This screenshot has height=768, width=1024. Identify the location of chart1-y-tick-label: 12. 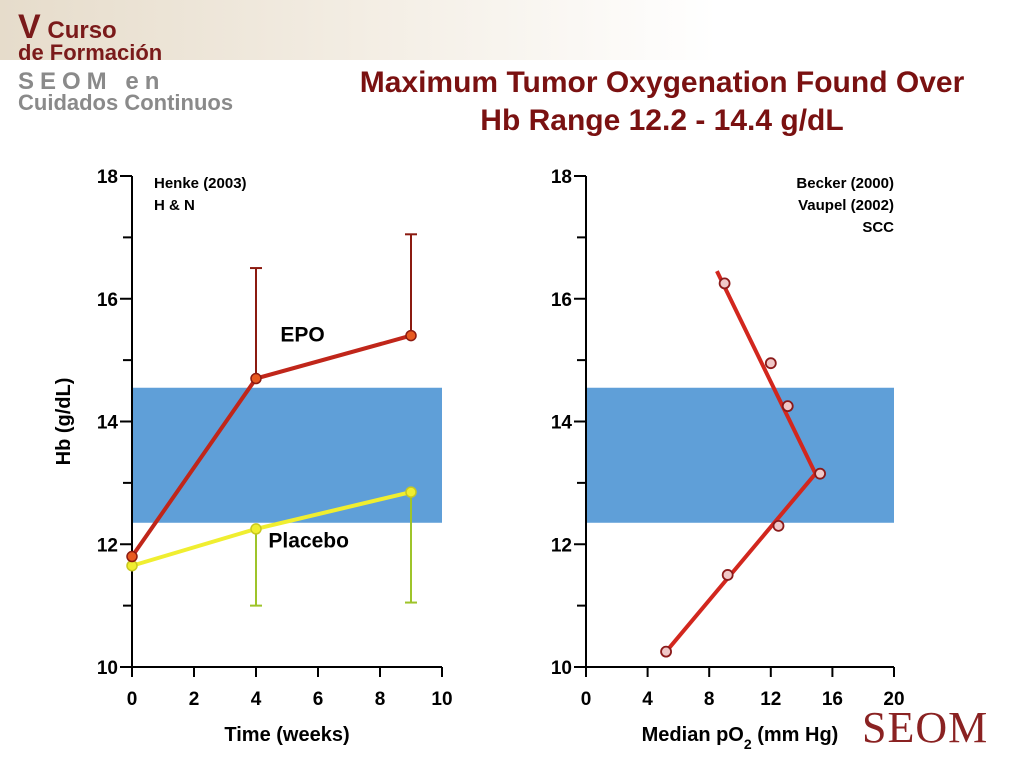
(107, 545).